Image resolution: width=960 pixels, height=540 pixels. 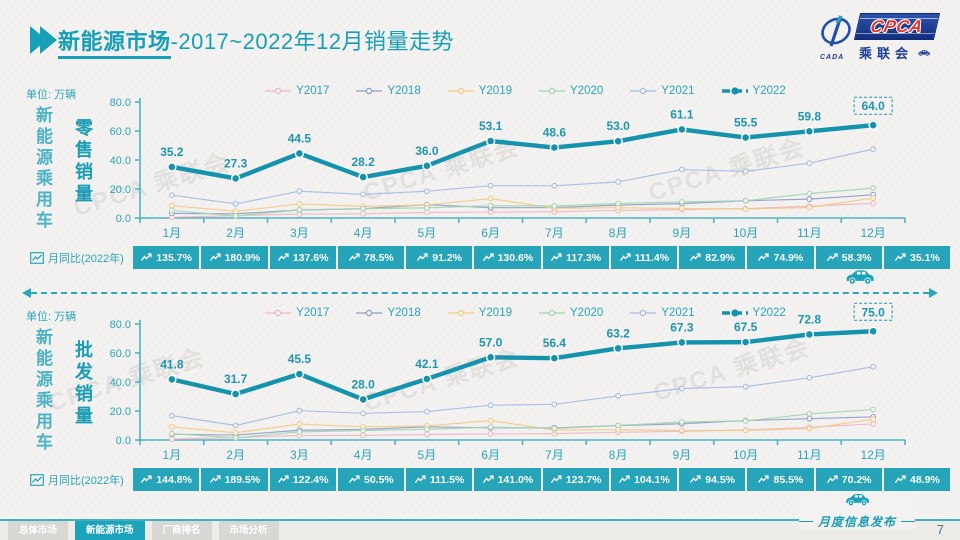 What do you see at coordinates (38, 530) in the screenshot?
I see `footer-tab-总体市场: 总体市场` at bounding box center [38, 530].